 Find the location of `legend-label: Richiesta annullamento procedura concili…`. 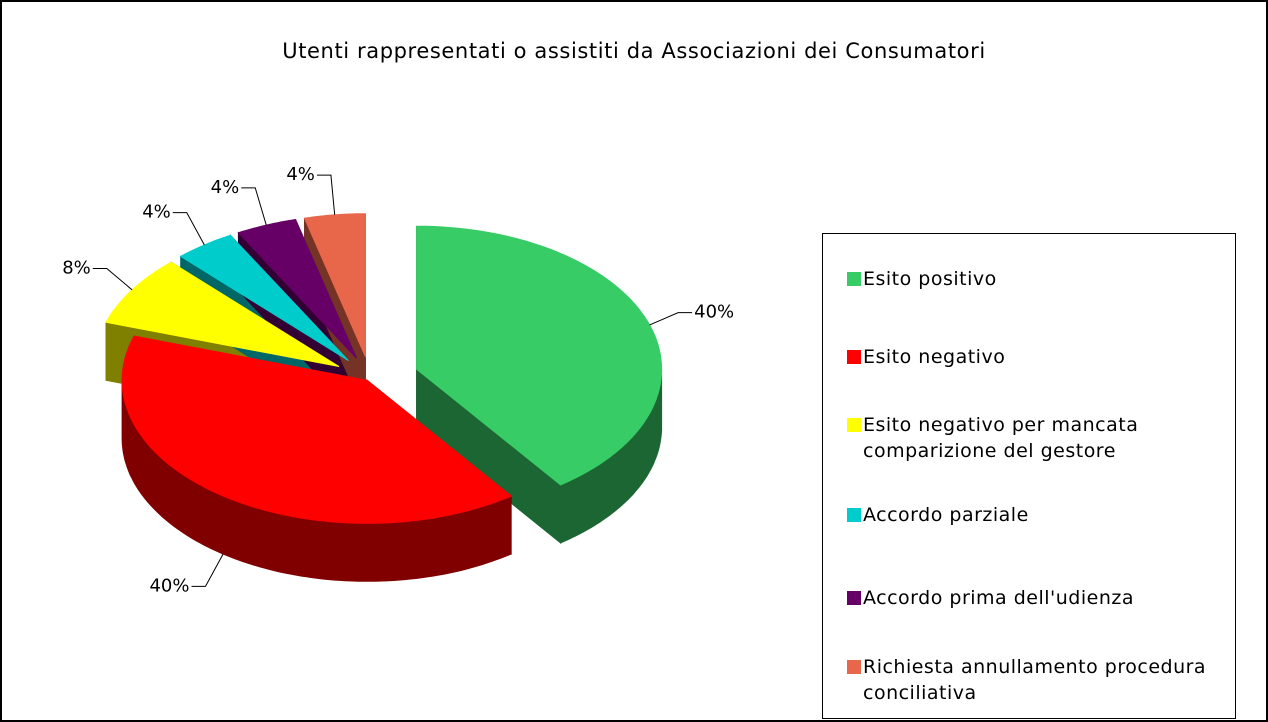

legend-label: Richiesta annullamento procedura concili… is located at coordinates (1035, 680).